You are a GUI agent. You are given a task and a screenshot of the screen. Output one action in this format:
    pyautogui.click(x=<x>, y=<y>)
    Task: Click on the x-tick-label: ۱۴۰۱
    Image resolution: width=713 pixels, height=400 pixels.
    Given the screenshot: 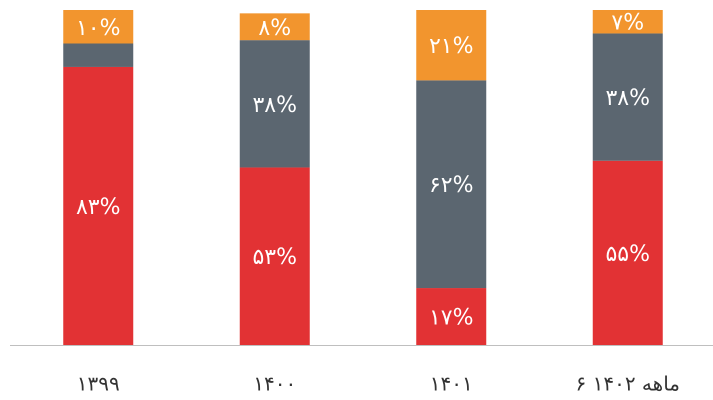 What is the action you would take?
    pyautogui.click(x=451, y=384)
    